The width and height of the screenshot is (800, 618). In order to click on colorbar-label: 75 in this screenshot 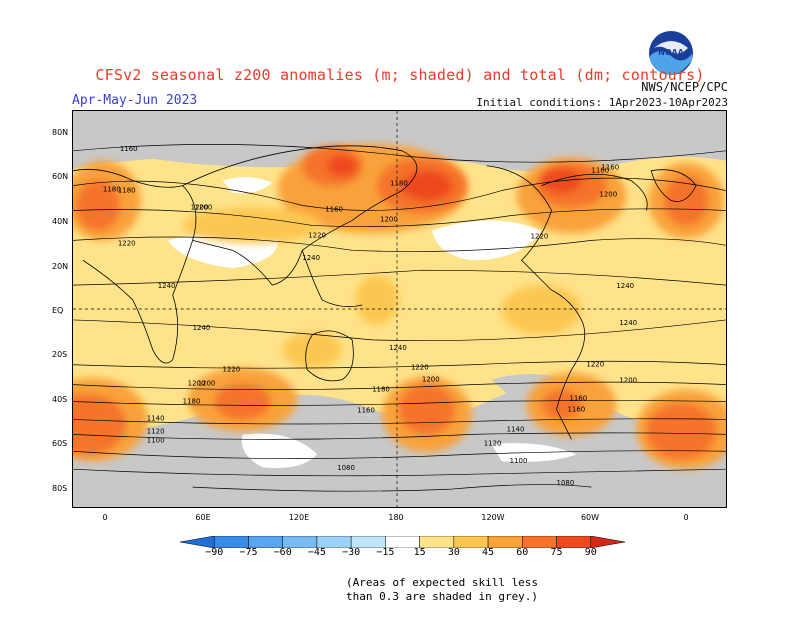, I will do `click(556, 552)`.